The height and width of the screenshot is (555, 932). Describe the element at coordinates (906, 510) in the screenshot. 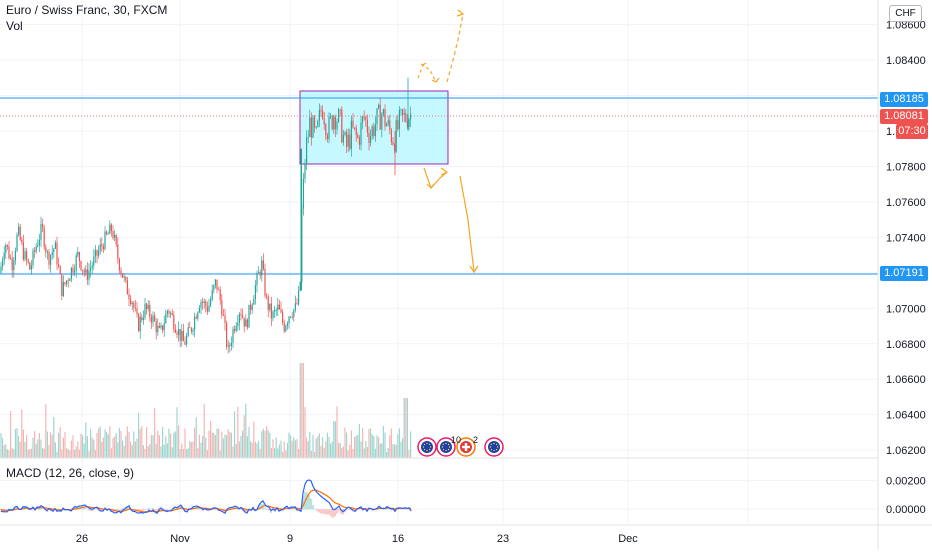

I see `macd-tick-label: 0.00000` at that location.